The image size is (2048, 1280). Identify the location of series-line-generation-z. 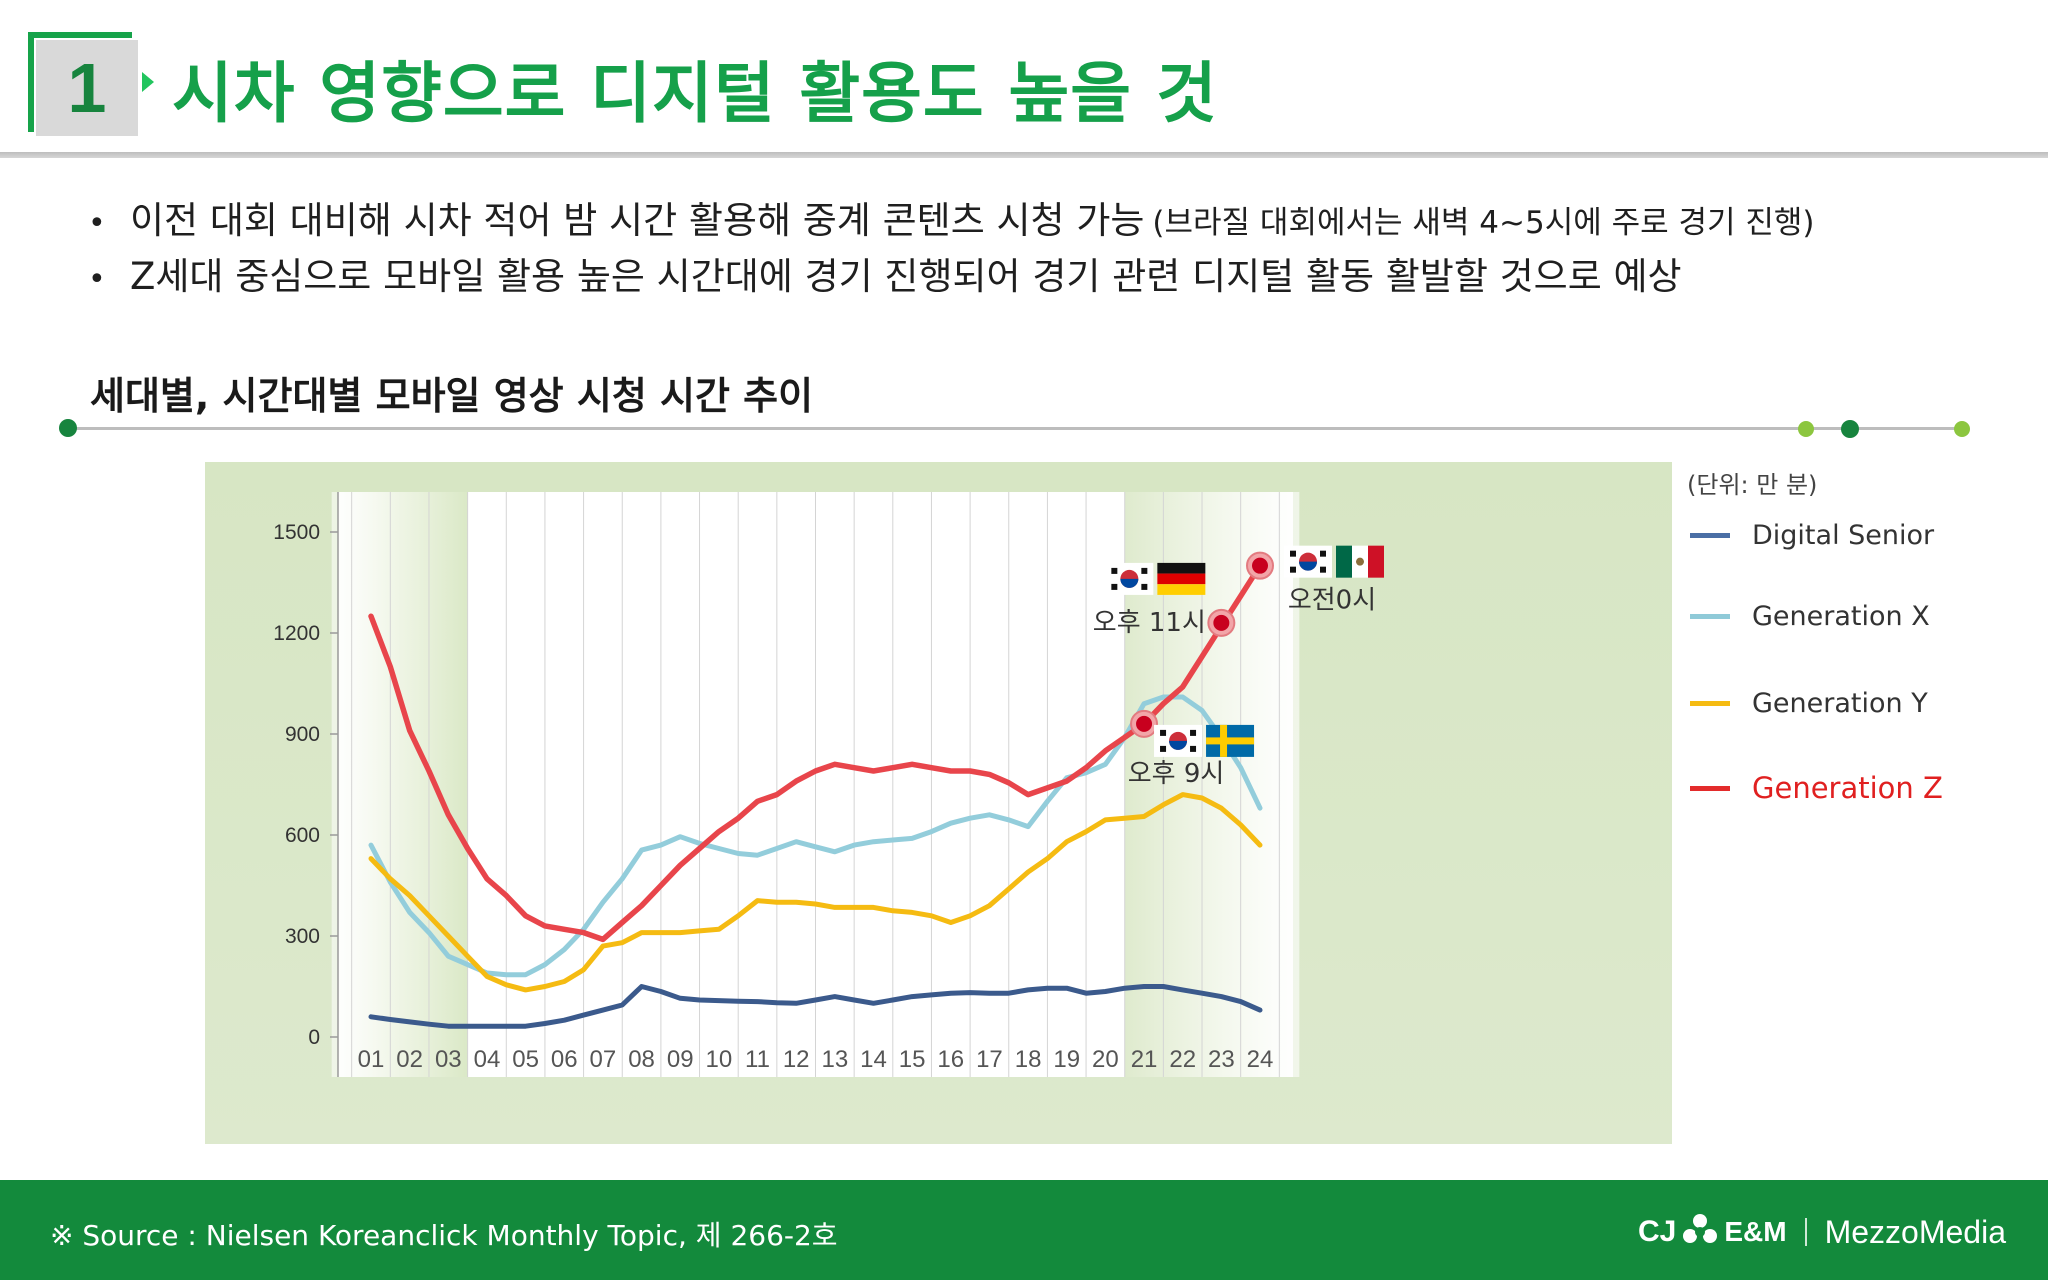
(815, 752).